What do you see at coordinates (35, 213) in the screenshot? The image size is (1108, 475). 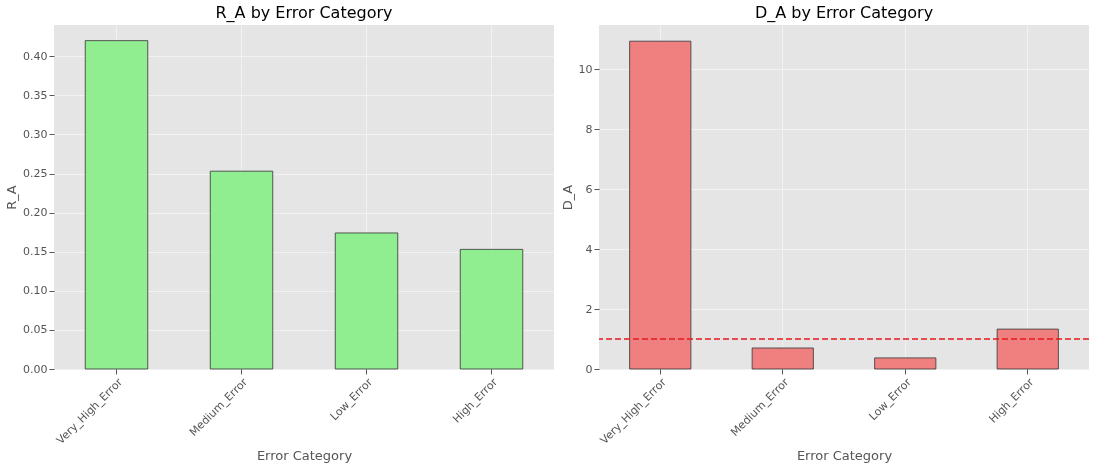 I see `y-tick-label: 0.20` at bounding box center [35, 213].